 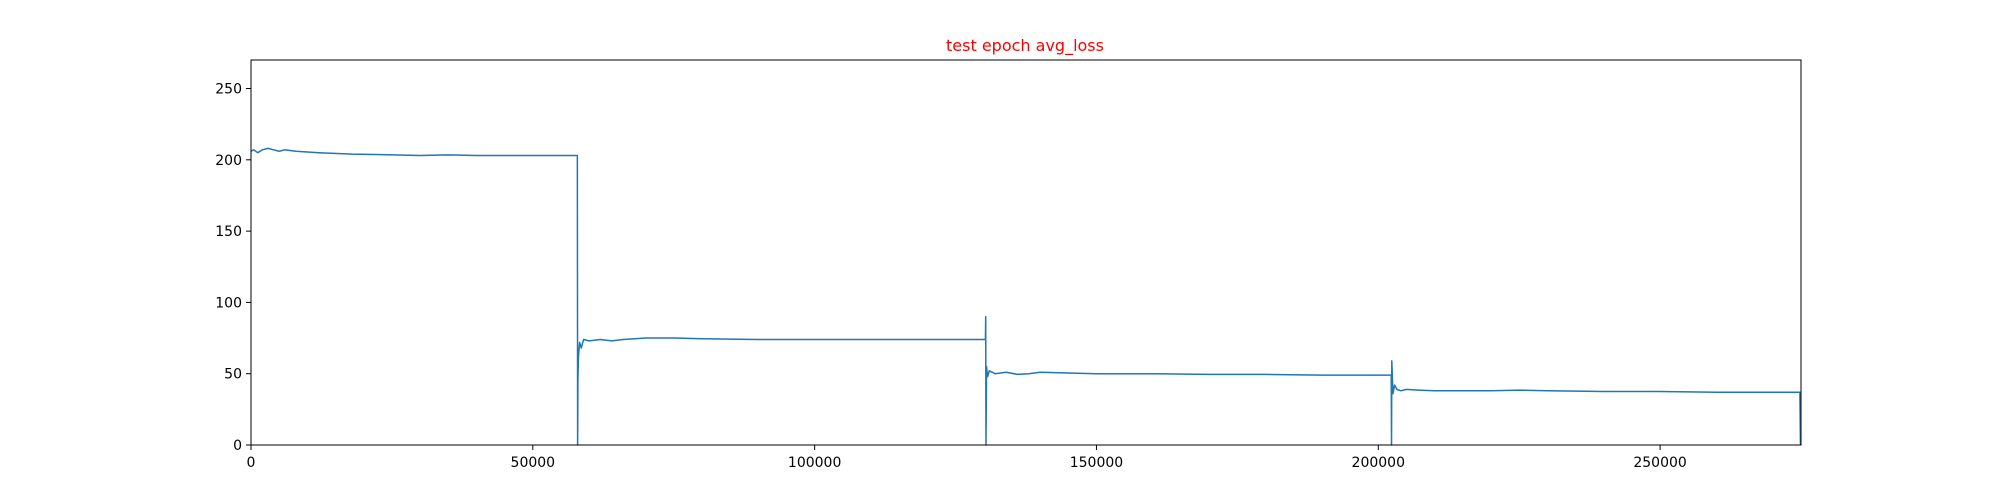 I want to click on y-tick-label: 150, so click(x=228, y=232).